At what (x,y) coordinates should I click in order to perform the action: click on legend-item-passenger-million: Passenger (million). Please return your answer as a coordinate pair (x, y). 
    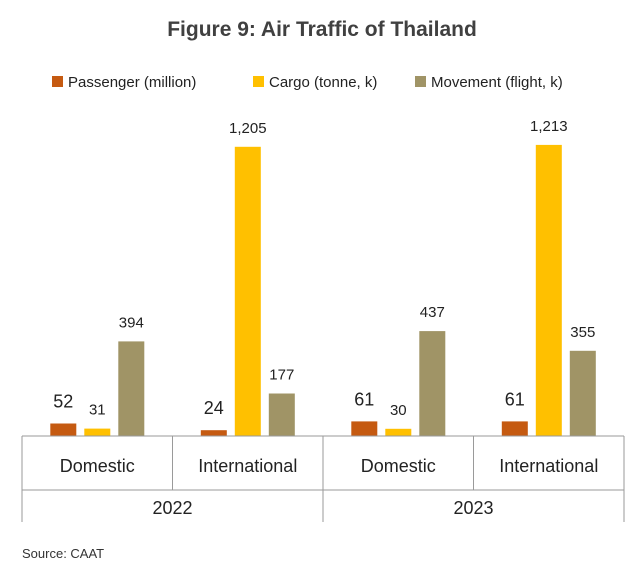
    Looking at the image, I should click on (124, 82).